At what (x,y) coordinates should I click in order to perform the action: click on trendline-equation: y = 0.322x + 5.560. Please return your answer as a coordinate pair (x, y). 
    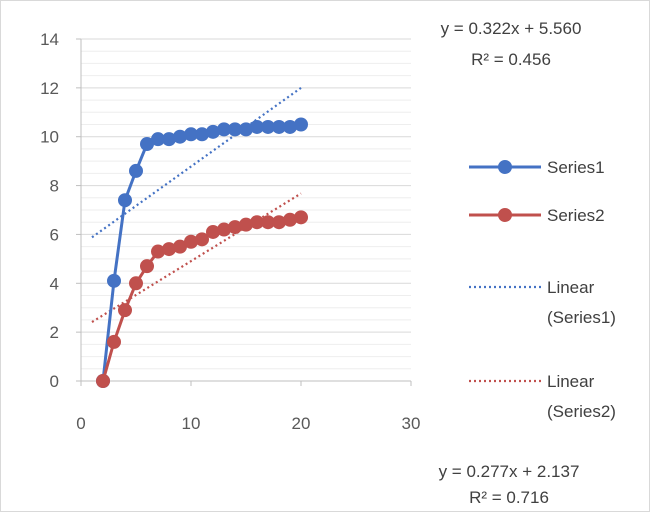
    Looking at the image, I should click on (511, 28).